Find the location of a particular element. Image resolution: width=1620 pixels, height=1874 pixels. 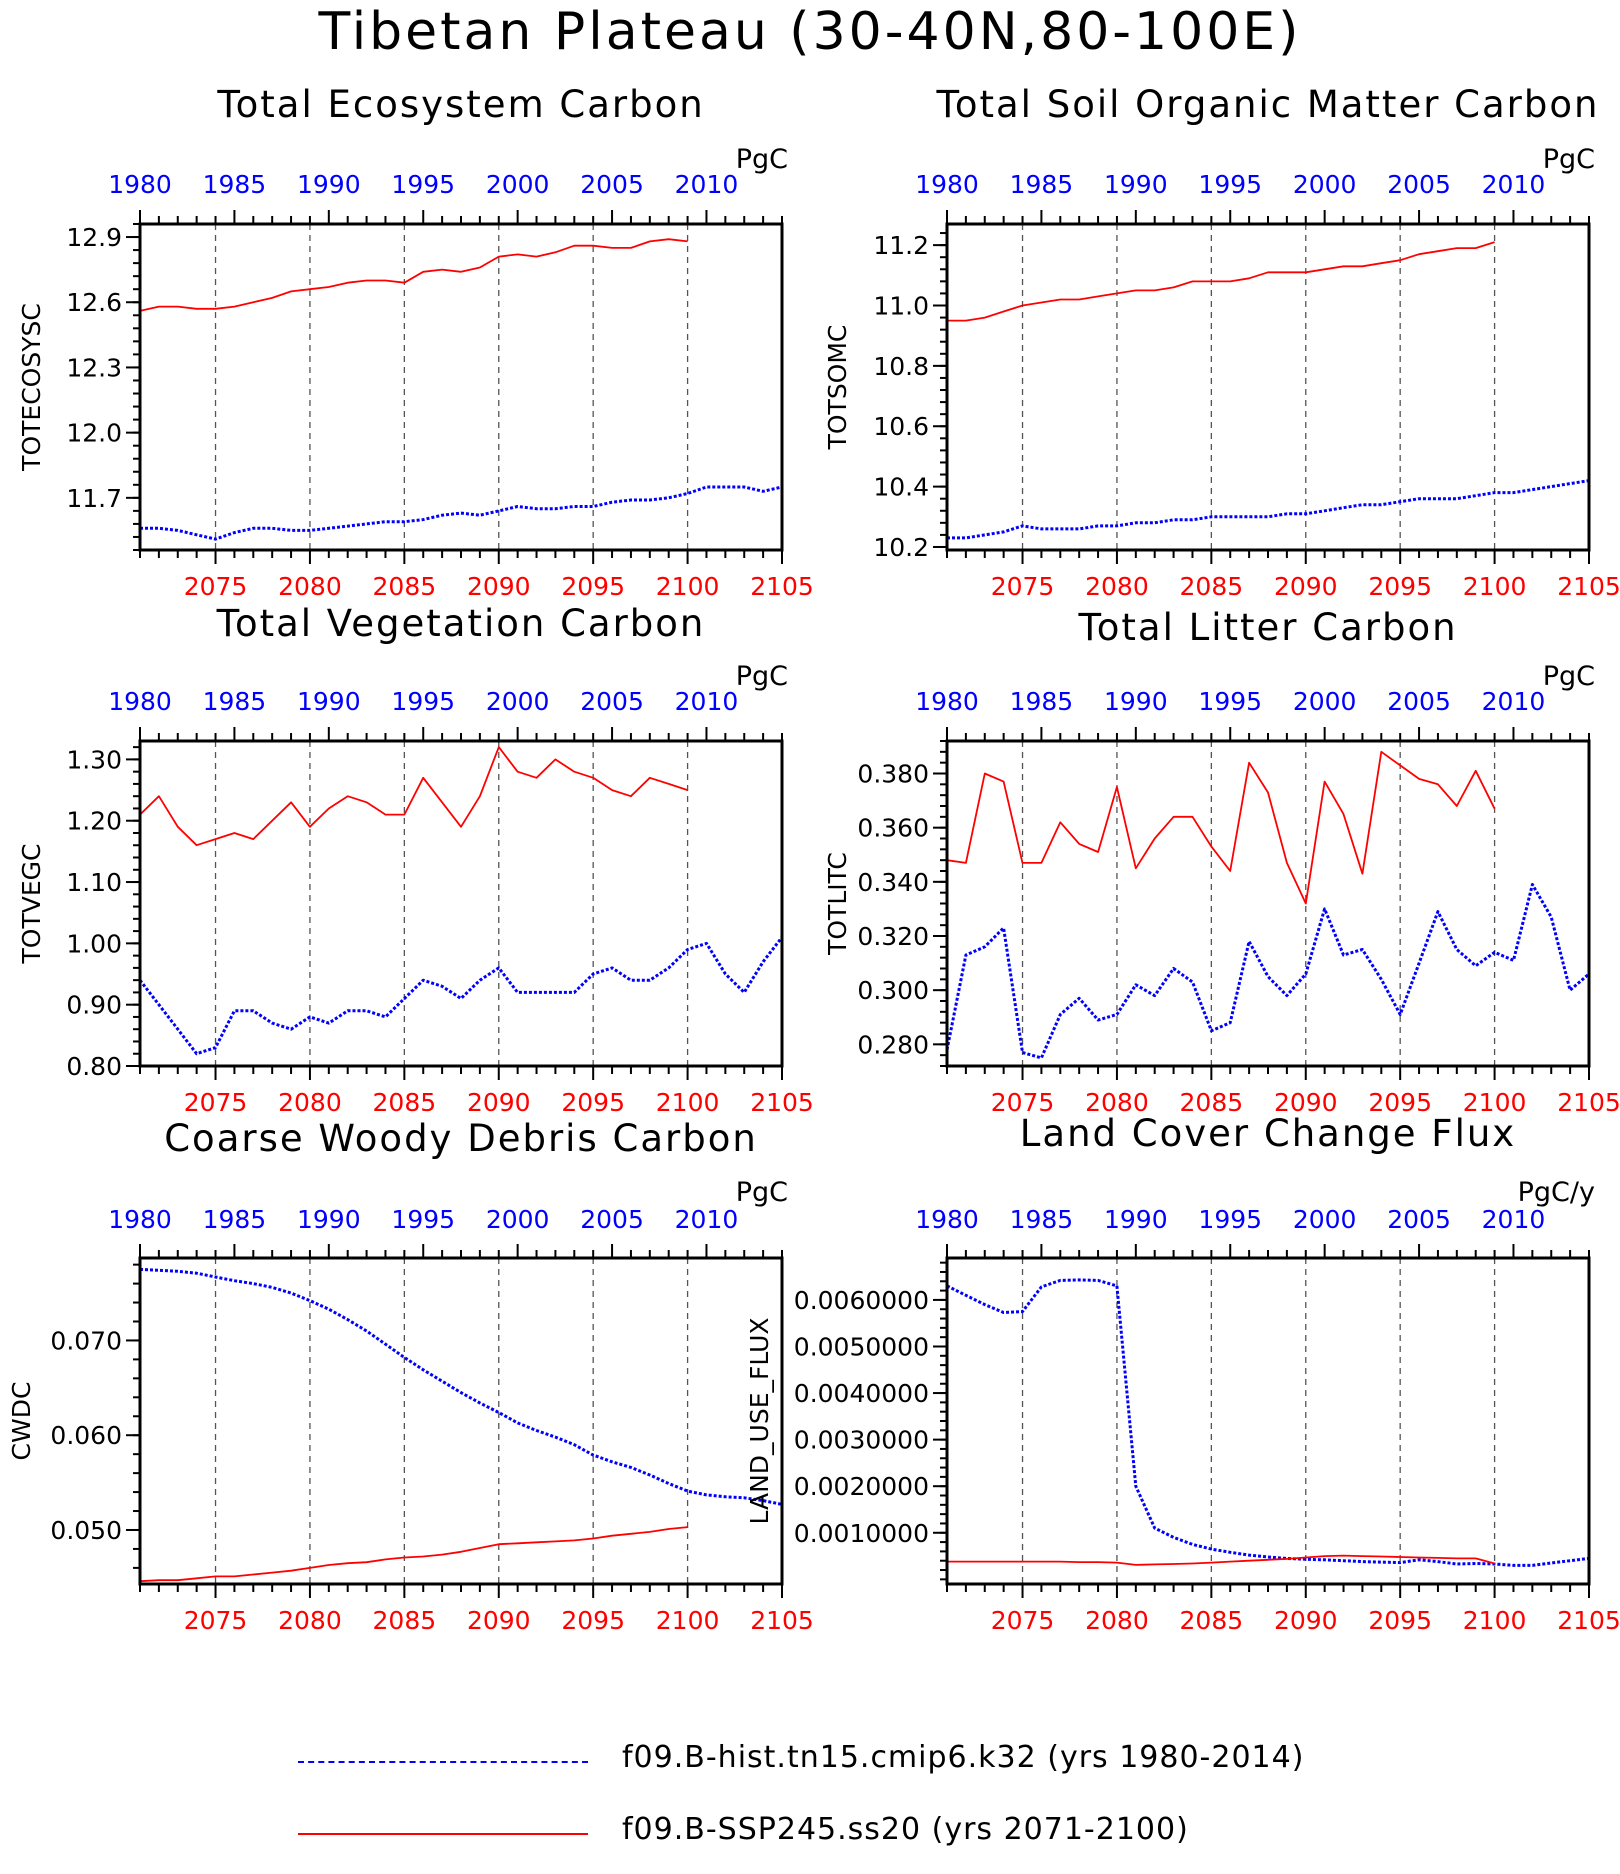

chart-title: Total Vegetation Carbon is located at coordinates (461, 623).